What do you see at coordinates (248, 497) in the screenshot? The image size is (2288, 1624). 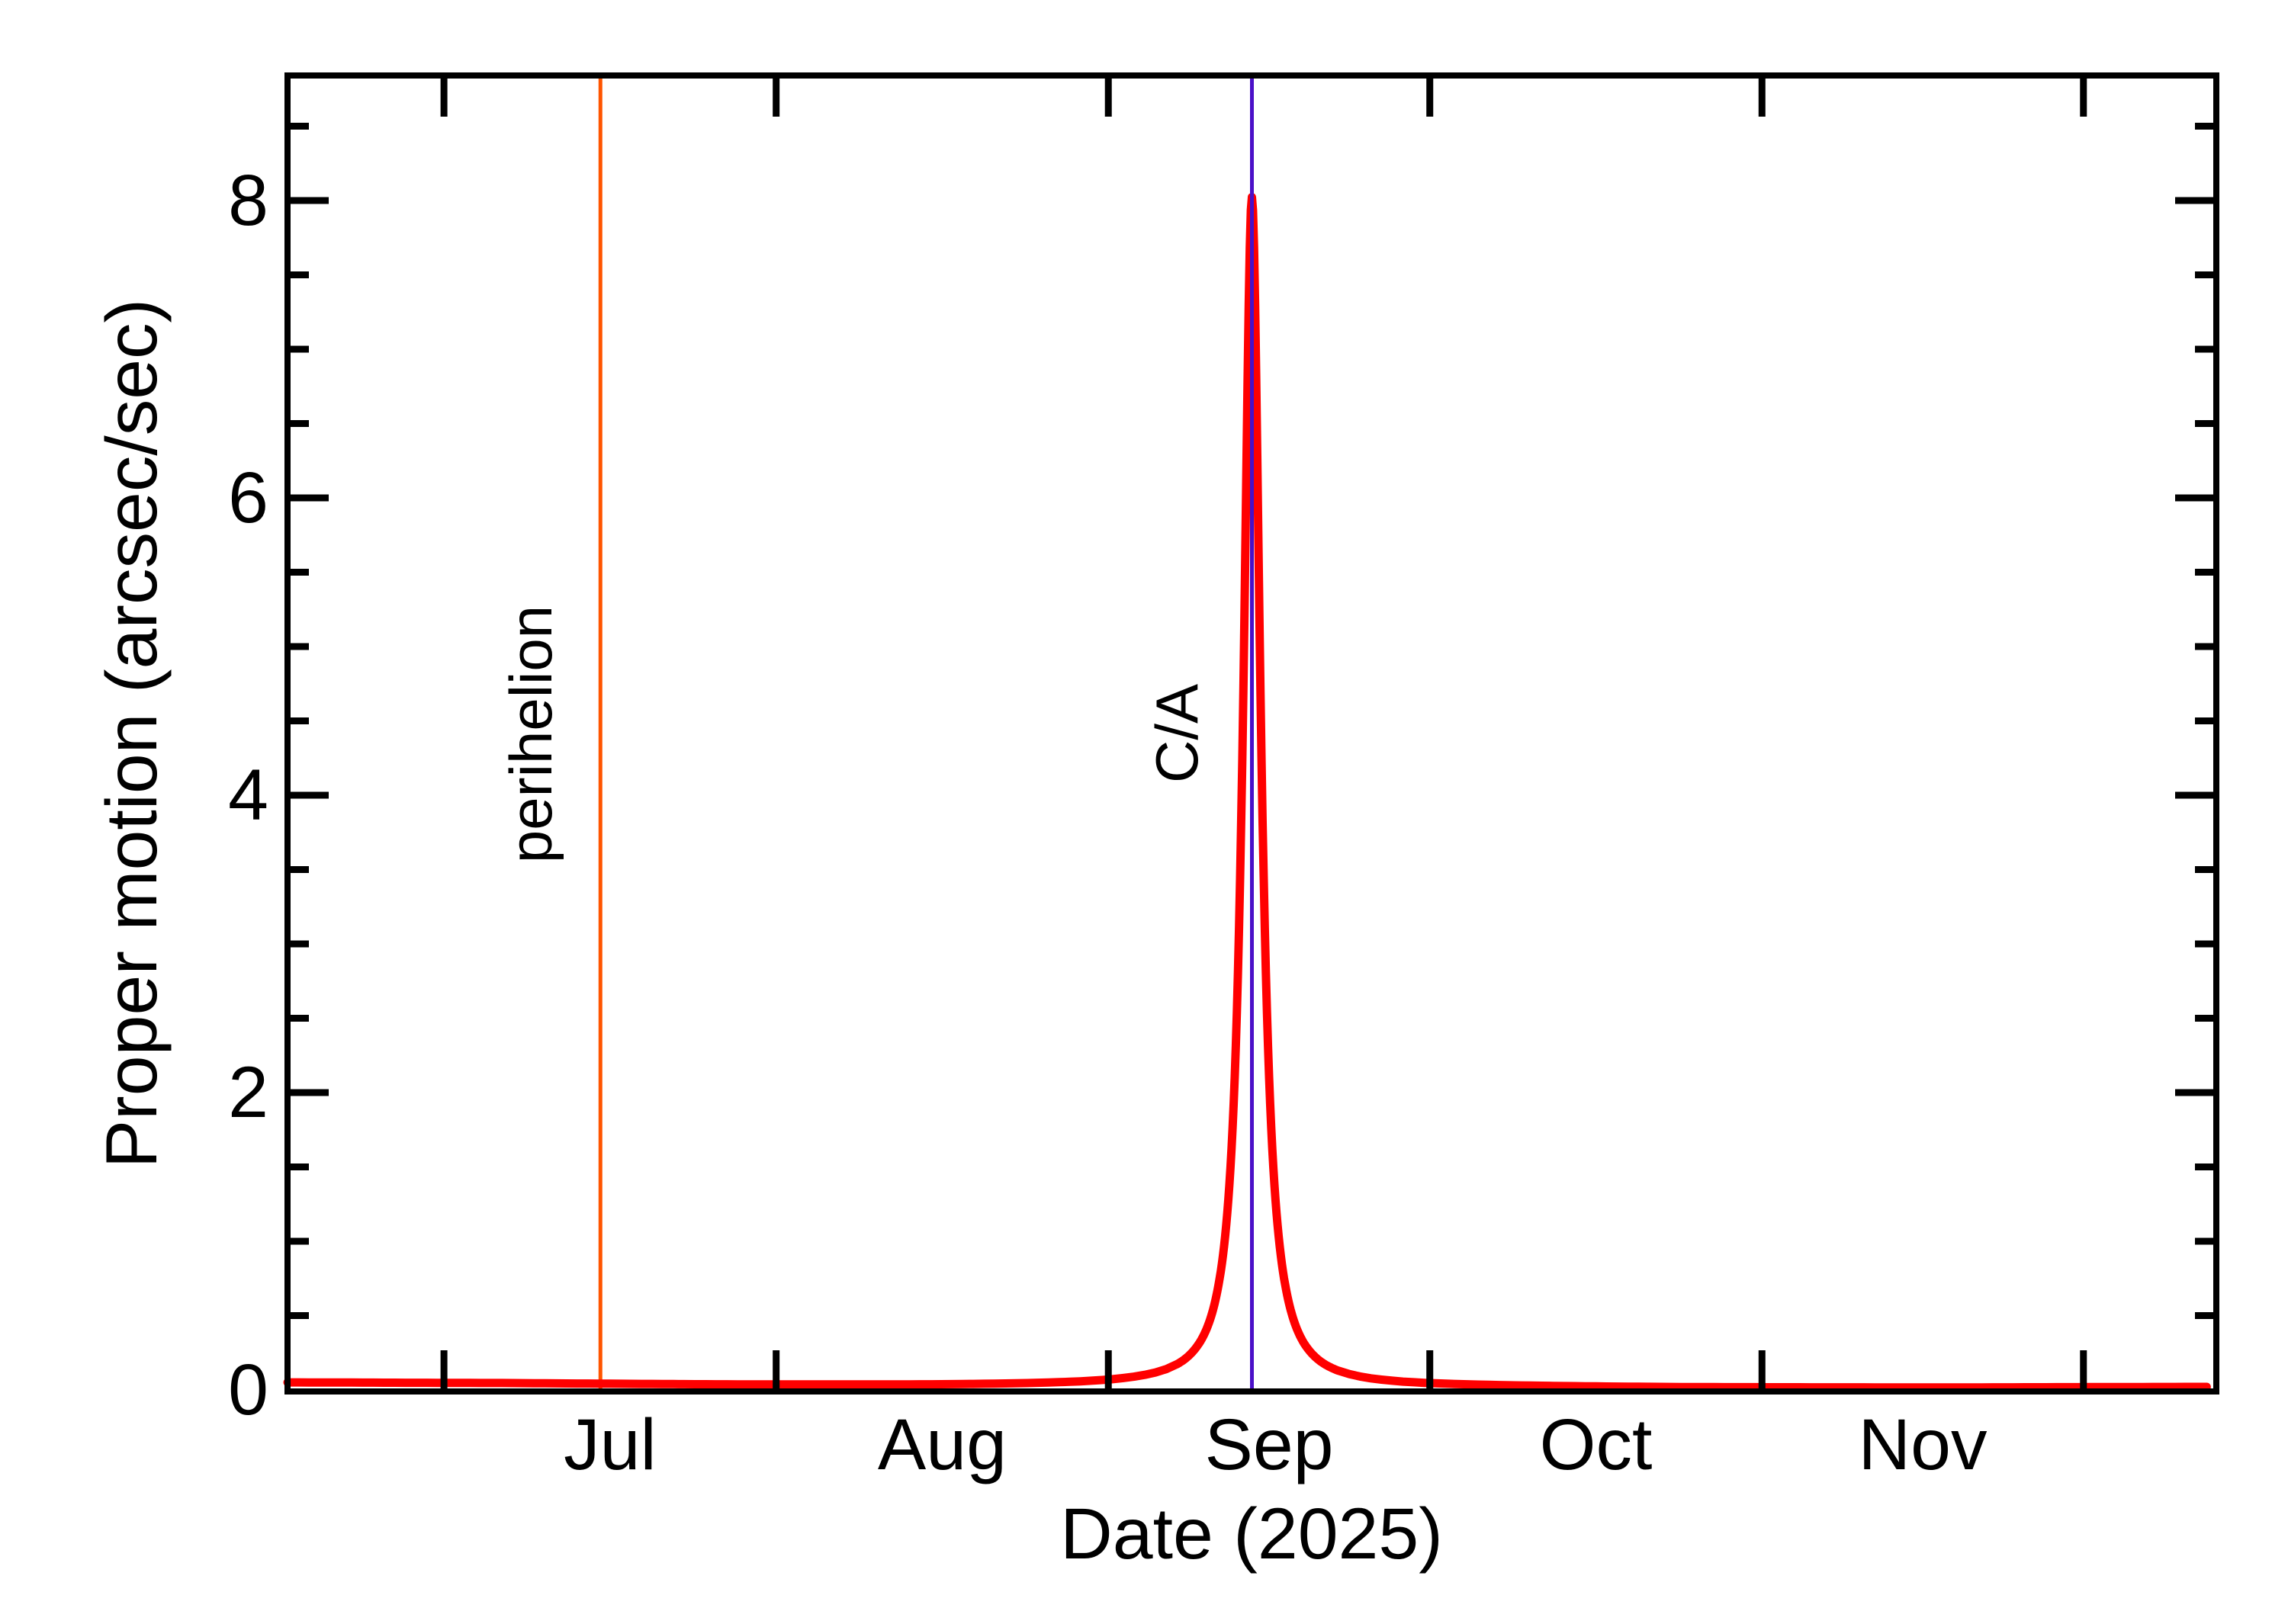 I see `y-tick-label: 6` at bounding box center [248, 497].